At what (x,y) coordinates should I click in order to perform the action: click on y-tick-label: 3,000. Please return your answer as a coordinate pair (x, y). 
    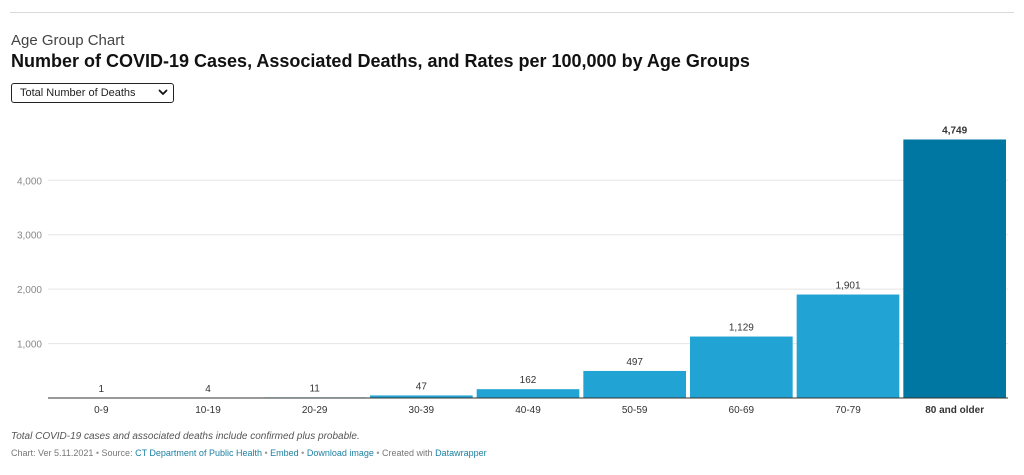
    Looking at the image, I should click on (29, 236).